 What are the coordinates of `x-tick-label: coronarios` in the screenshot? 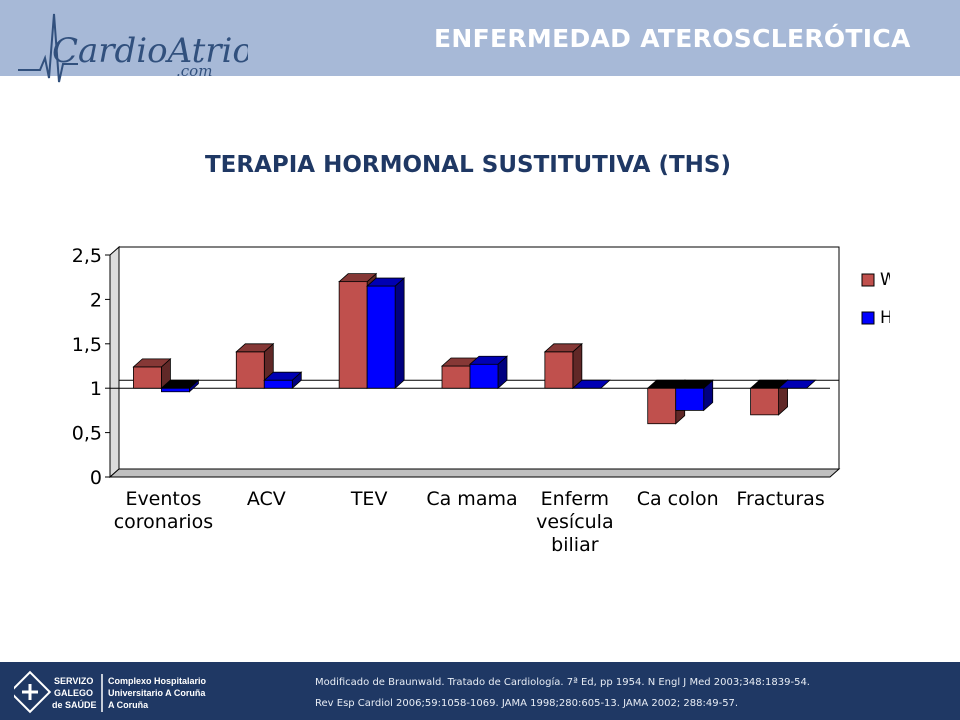 It's located at (163, 522).